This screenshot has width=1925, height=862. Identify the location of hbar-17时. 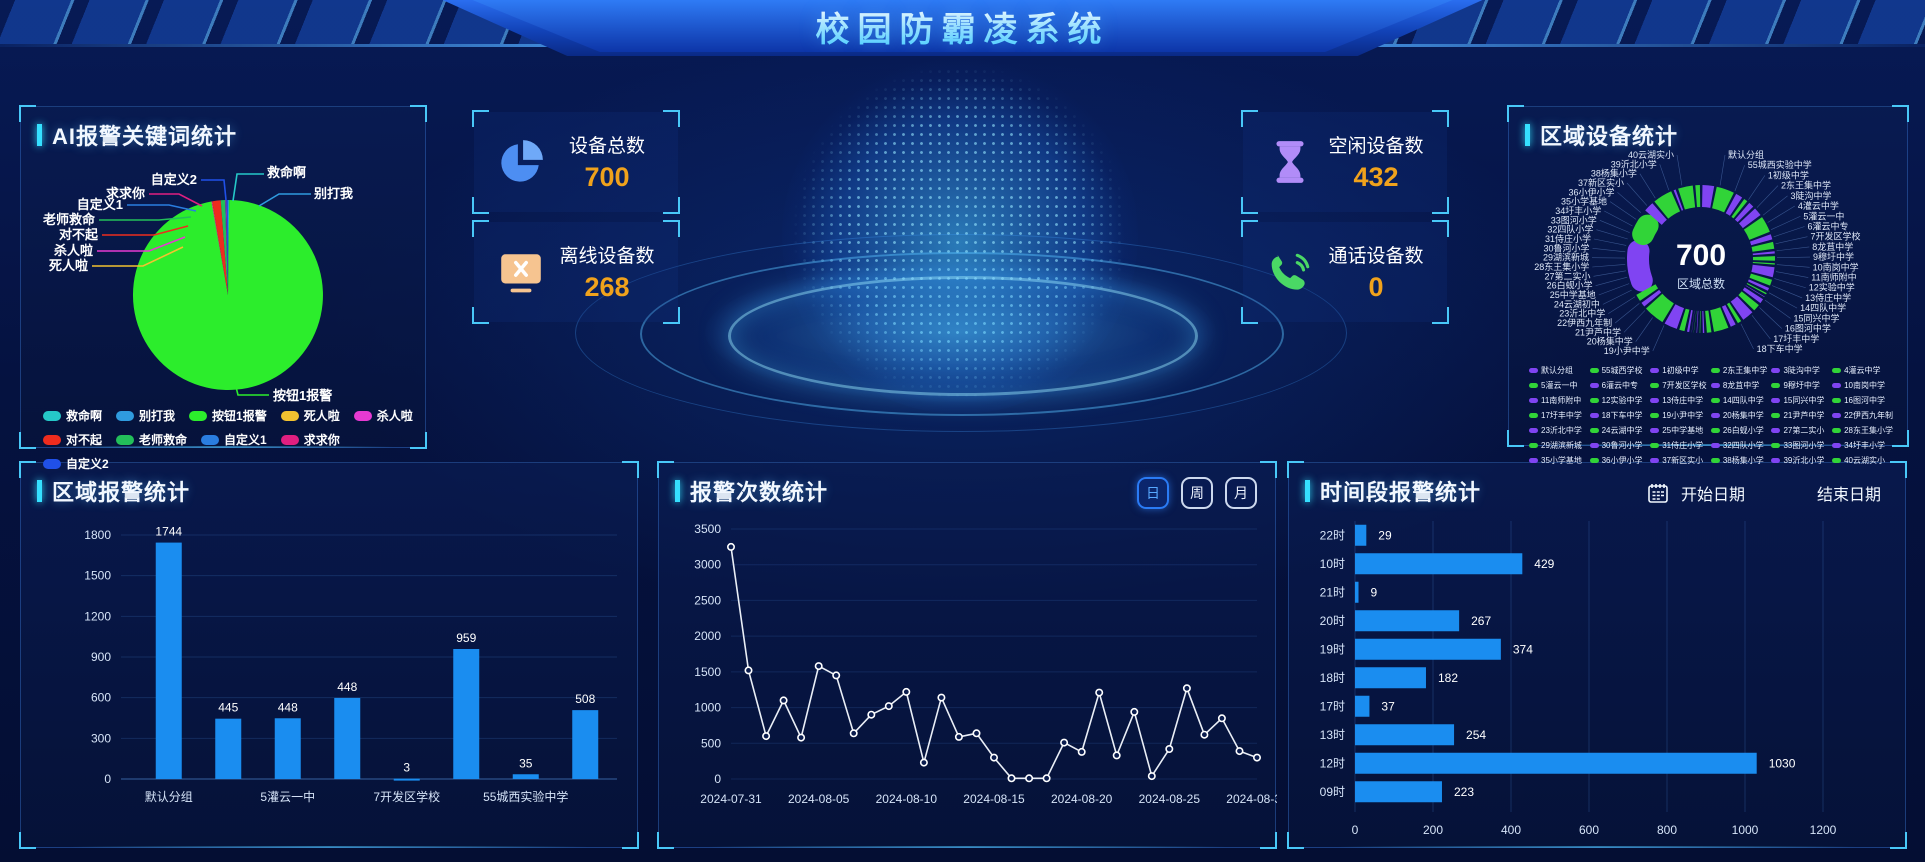
(1362, 706).